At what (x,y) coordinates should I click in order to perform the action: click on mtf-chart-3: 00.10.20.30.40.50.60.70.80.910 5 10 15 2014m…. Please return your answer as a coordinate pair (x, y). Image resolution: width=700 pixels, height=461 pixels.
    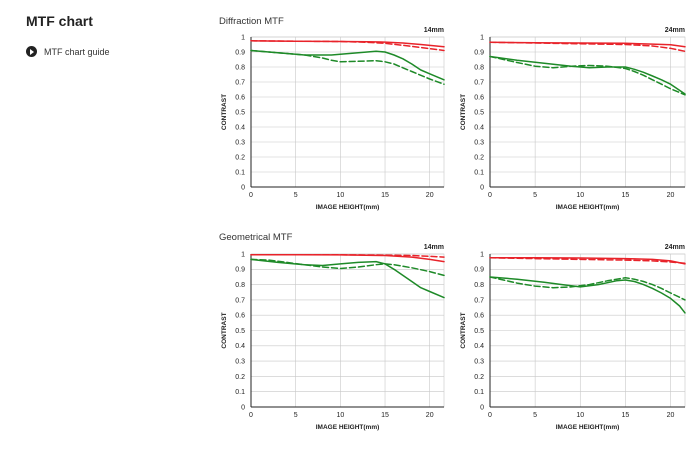
    Looking at the image, I should click on (333, 337).